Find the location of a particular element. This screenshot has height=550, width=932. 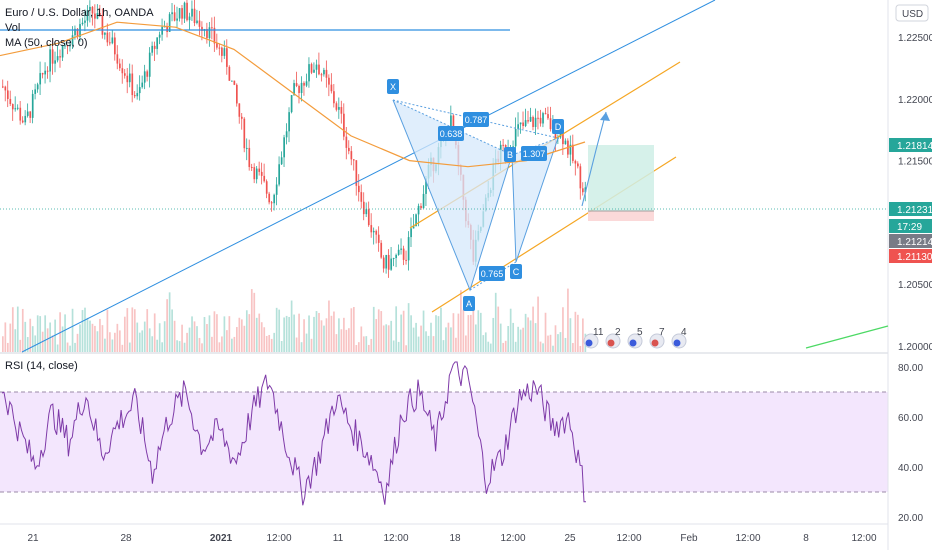

economic-event-count: 11 is located at coordinates (598, 332).